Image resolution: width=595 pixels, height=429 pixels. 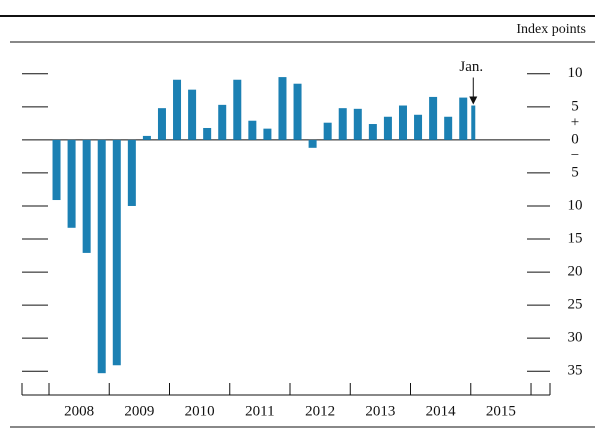 I want to click on x-tick-label: 2009, so click(x=139, y=411).